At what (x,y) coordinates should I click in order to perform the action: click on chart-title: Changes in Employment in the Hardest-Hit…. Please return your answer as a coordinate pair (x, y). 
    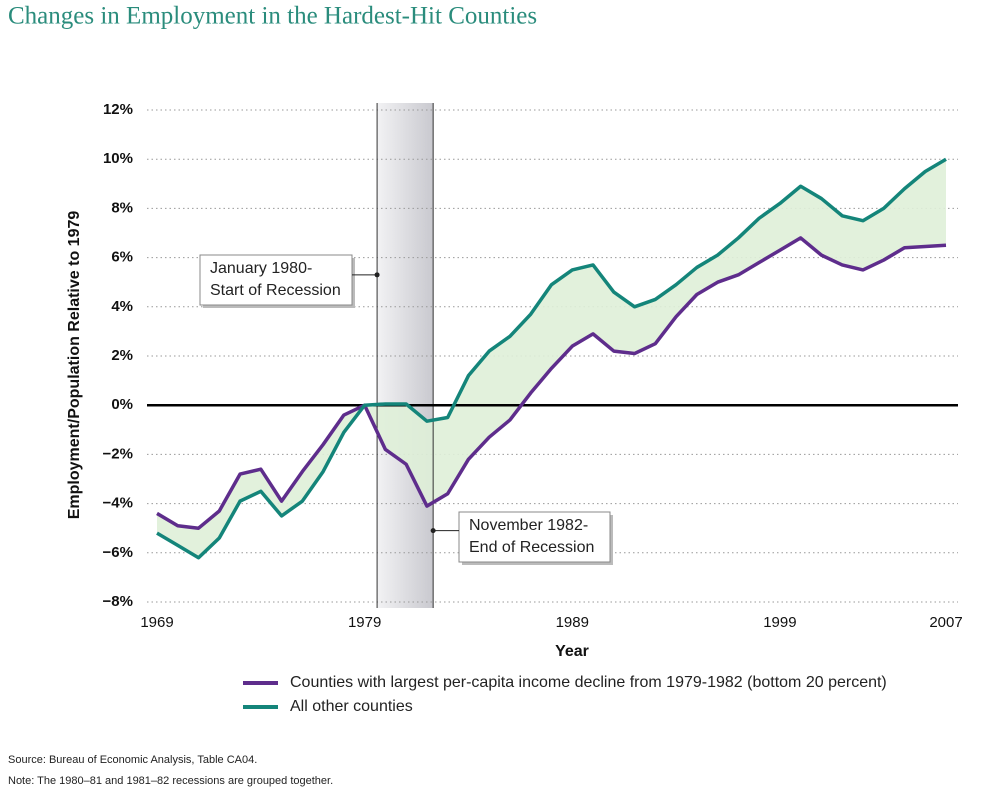
    Looking at the image, I should click on (272, 16).